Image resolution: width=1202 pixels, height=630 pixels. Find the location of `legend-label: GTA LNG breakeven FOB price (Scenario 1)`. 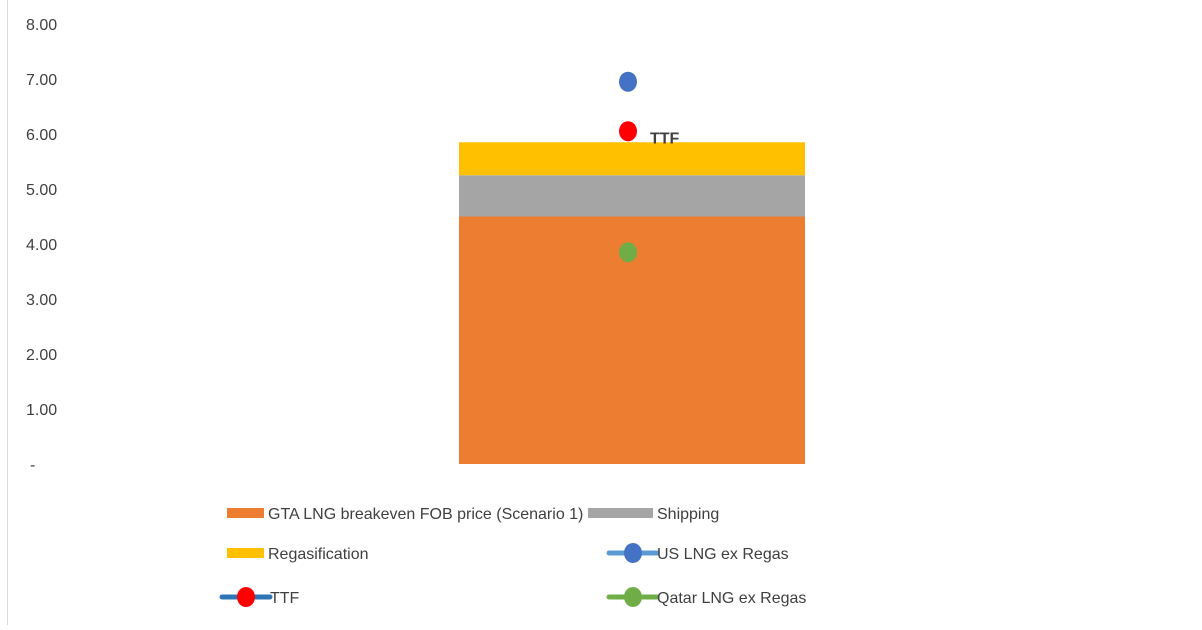

legend-label: GTA LNG breakeven FOB price (Scenario 1) is located at coordinates (425, 514).